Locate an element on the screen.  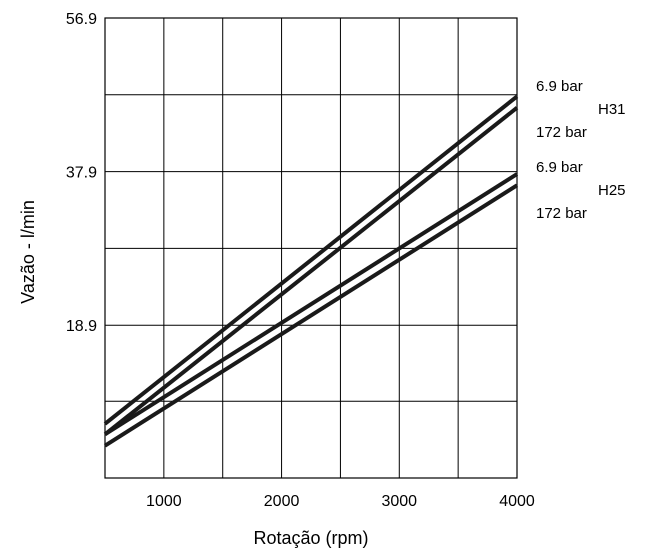
group-label: H25 is located at coordinates (612, 190).